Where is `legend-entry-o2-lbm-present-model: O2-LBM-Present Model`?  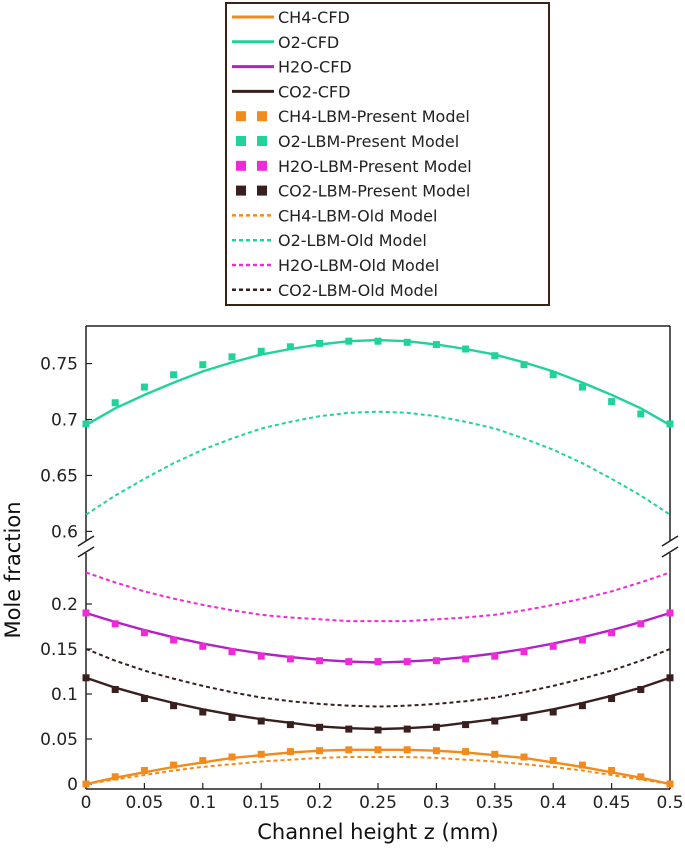
legend-entry-o2-lbm-present-model: O2-LBM-Present Model is located at coordinates (347, 141).